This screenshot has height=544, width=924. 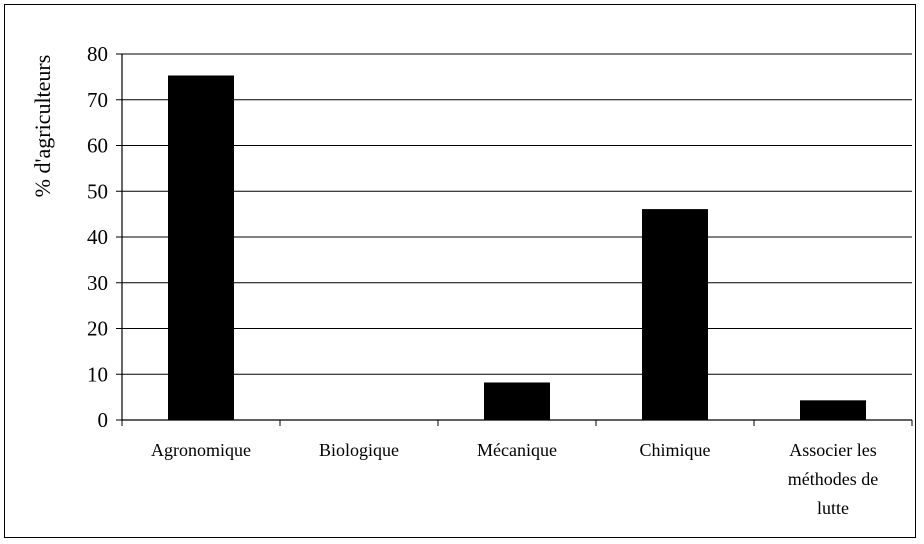 I want to click on x-tick-label: Biologique, so click(x=359, y=450).